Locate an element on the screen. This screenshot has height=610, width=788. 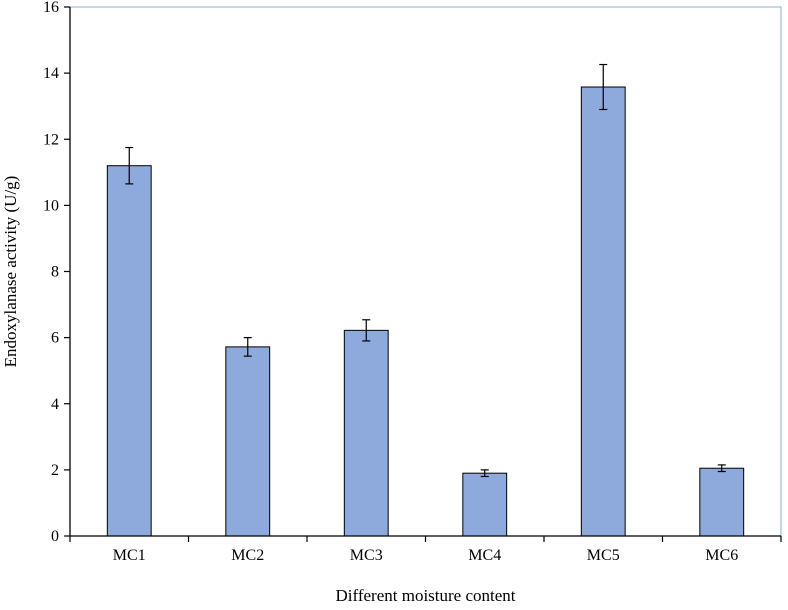
x-tick-label: MC6 is located at coordinates (721, 555).